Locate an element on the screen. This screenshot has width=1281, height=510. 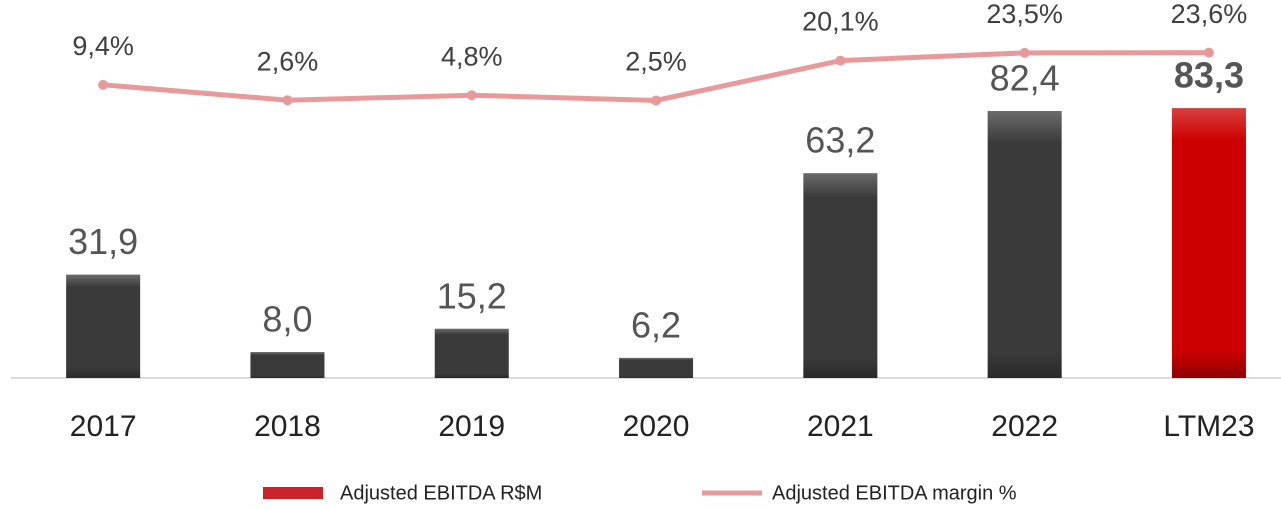
x-tick-label: LTM23 is located at coordinates (1208, 426).